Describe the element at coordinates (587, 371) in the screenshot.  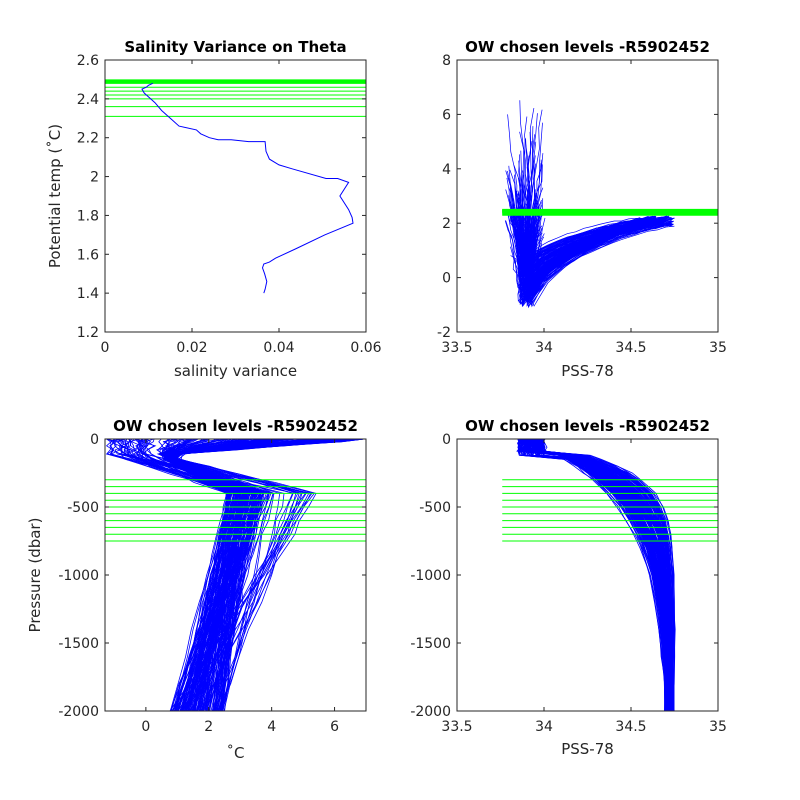
I see `panel-theta-s-xlabel: PSS-78` at that location.